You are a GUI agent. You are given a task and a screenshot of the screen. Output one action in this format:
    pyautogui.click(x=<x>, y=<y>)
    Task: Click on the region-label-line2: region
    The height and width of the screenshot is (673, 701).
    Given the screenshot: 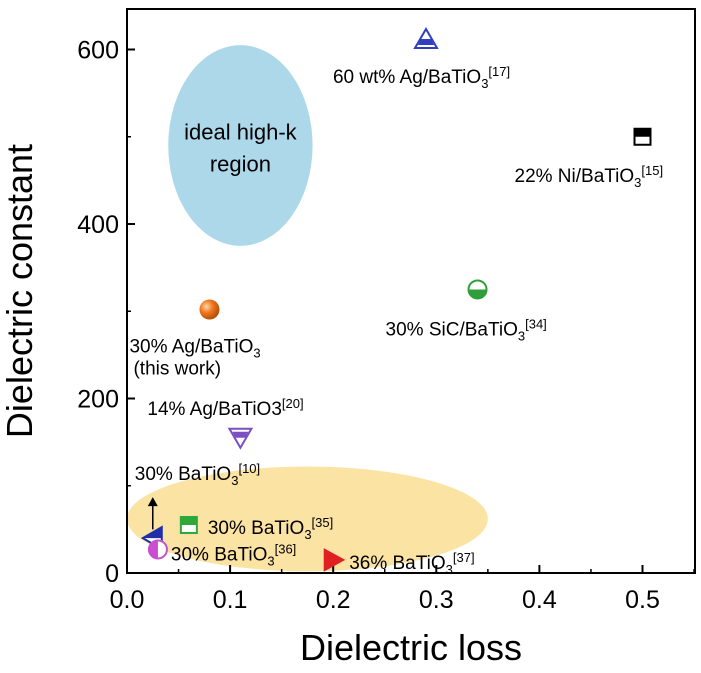 What is the action you would take?
    pyautogui.click(x=240, y=163)
    